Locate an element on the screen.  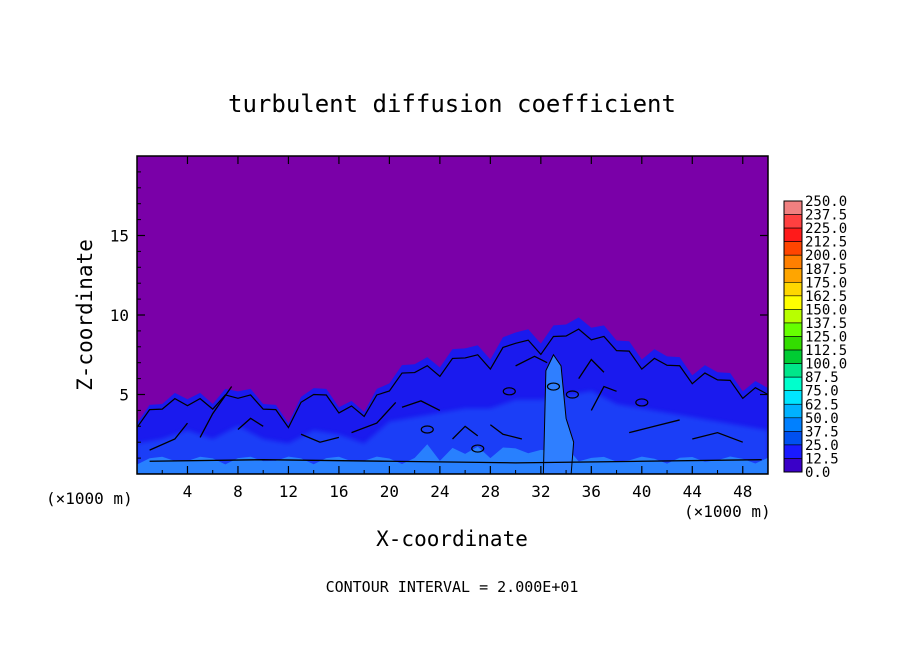
chart-title: turbulent diffusion coefficient is located at coordinates (452, 104).